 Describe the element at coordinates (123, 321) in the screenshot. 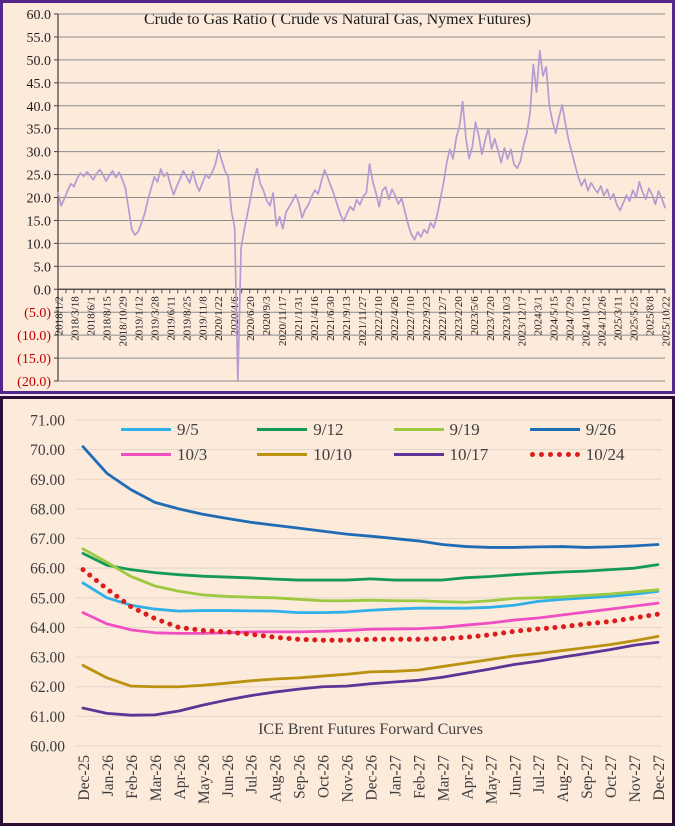

I see `svg-text: 2018/10/29` at that location.